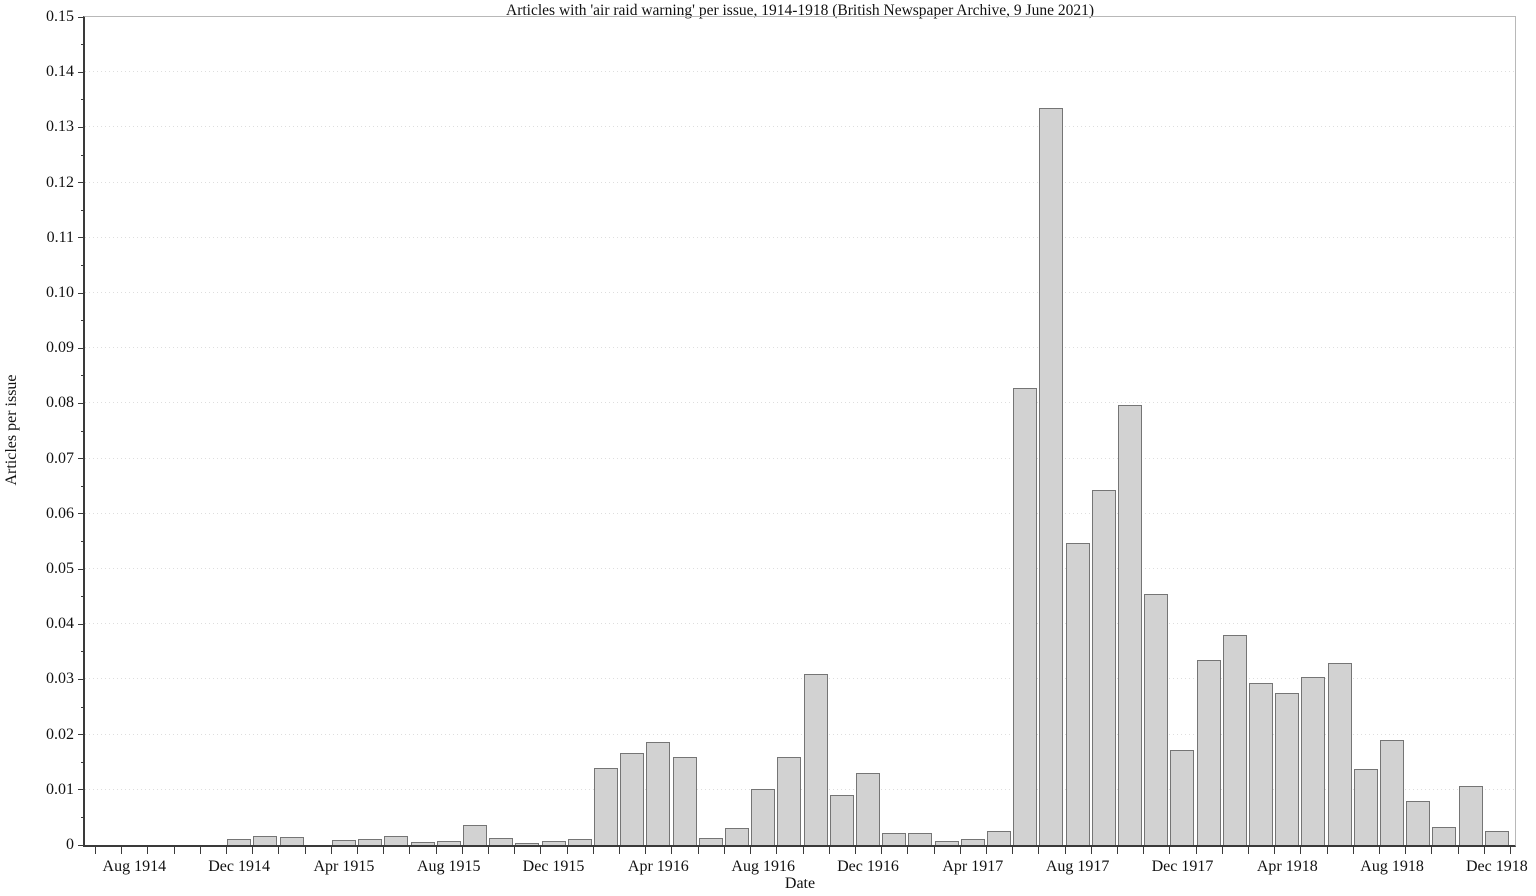 Image resolution: width=1536 pixels, height=896 pixels. I want to click on x-tick-label: Dec 1917, so click(1182, 866).